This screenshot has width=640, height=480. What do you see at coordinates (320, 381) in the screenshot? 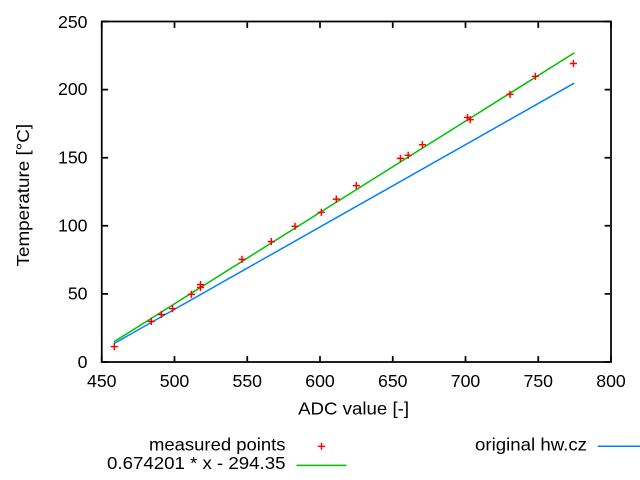
I see `svg-text: 600` at bounding box center [320, 381].